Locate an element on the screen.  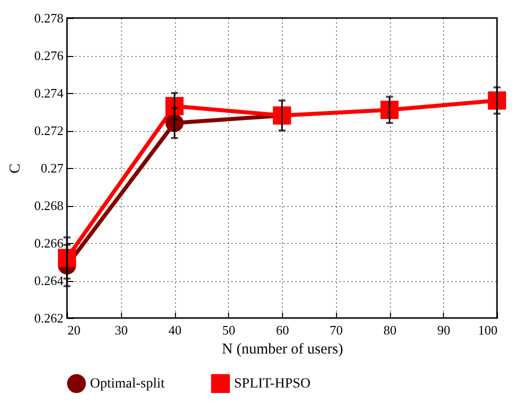
y-tick-label: 0.264 is located at coordinates (49, 280).